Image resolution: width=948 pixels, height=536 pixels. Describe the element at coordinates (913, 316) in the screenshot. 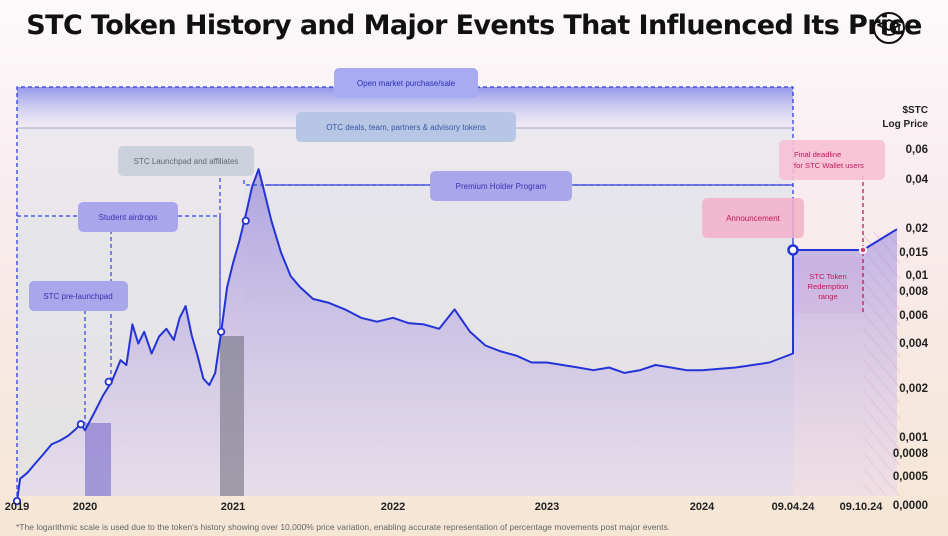

I see `y-tick-label: 0,006` at that location.